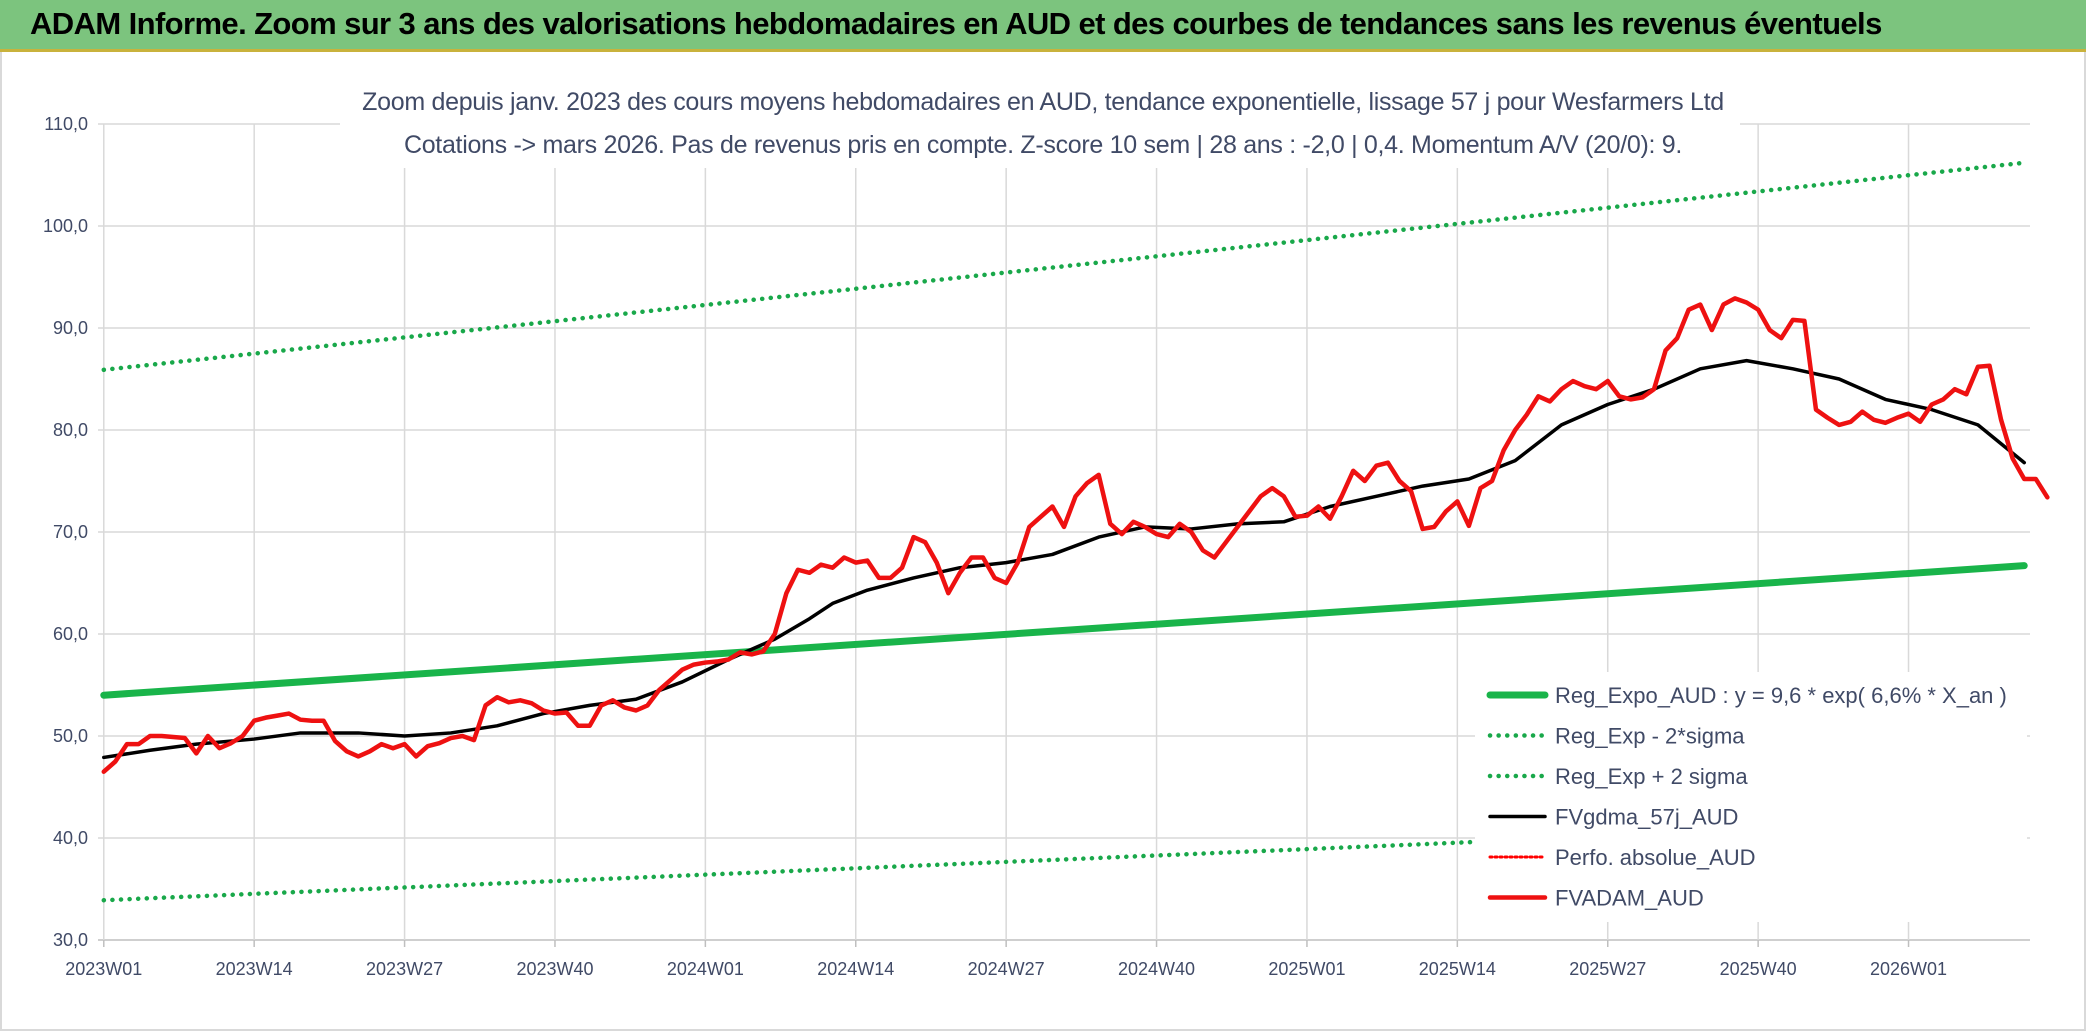 The width and height of the screenshot is (2086, 1031). I want to click on x-tick-label-8: 2025W01, so click(1306, 969).